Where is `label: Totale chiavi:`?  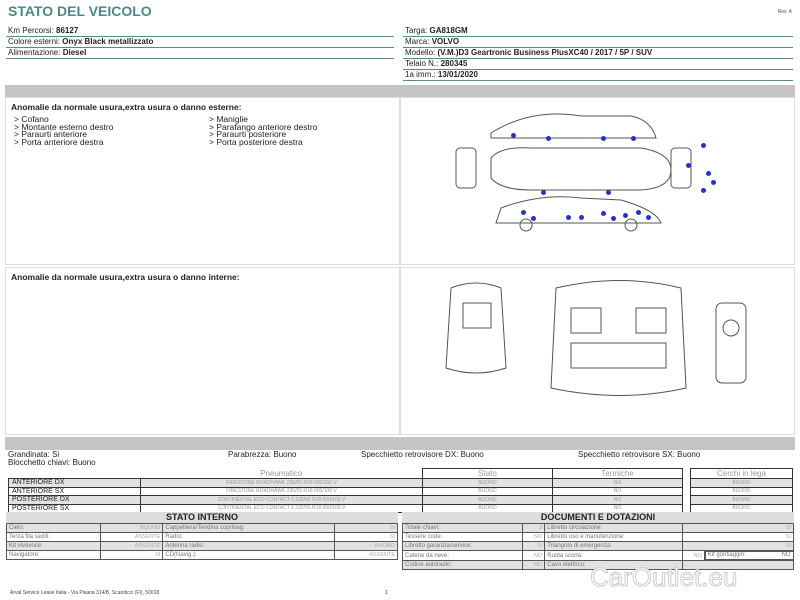
label: Totale chiavi: is located at coordinates (462, 528).